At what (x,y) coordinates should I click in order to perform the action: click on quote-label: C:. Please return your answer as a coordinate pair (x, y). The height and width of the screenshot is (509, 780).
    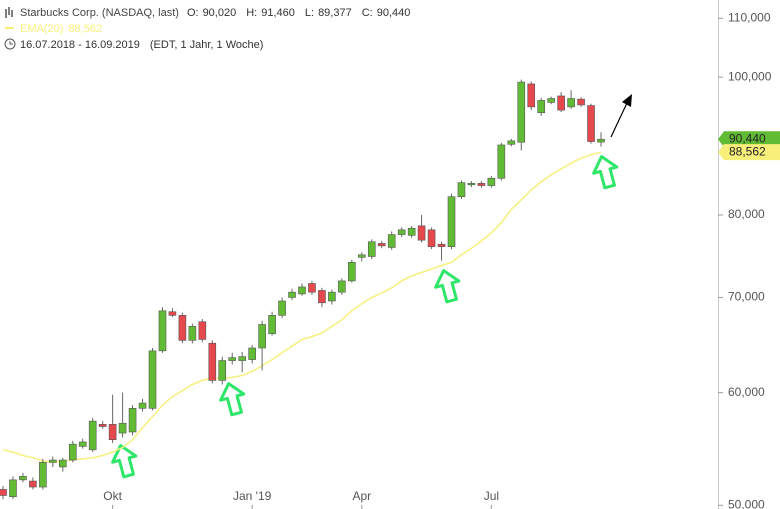
    Looking at the image, I should click on (367, 13).